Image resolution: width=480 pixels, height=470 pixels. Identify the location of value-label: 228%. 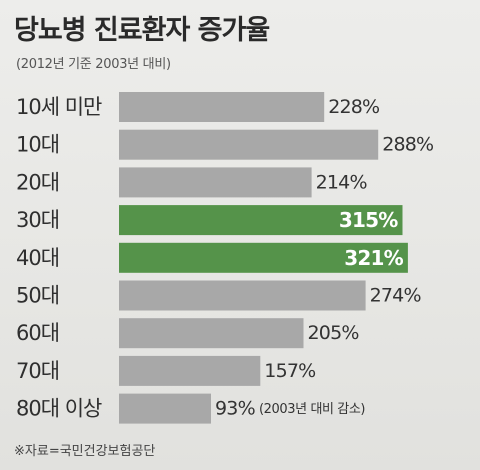
(353, 107).